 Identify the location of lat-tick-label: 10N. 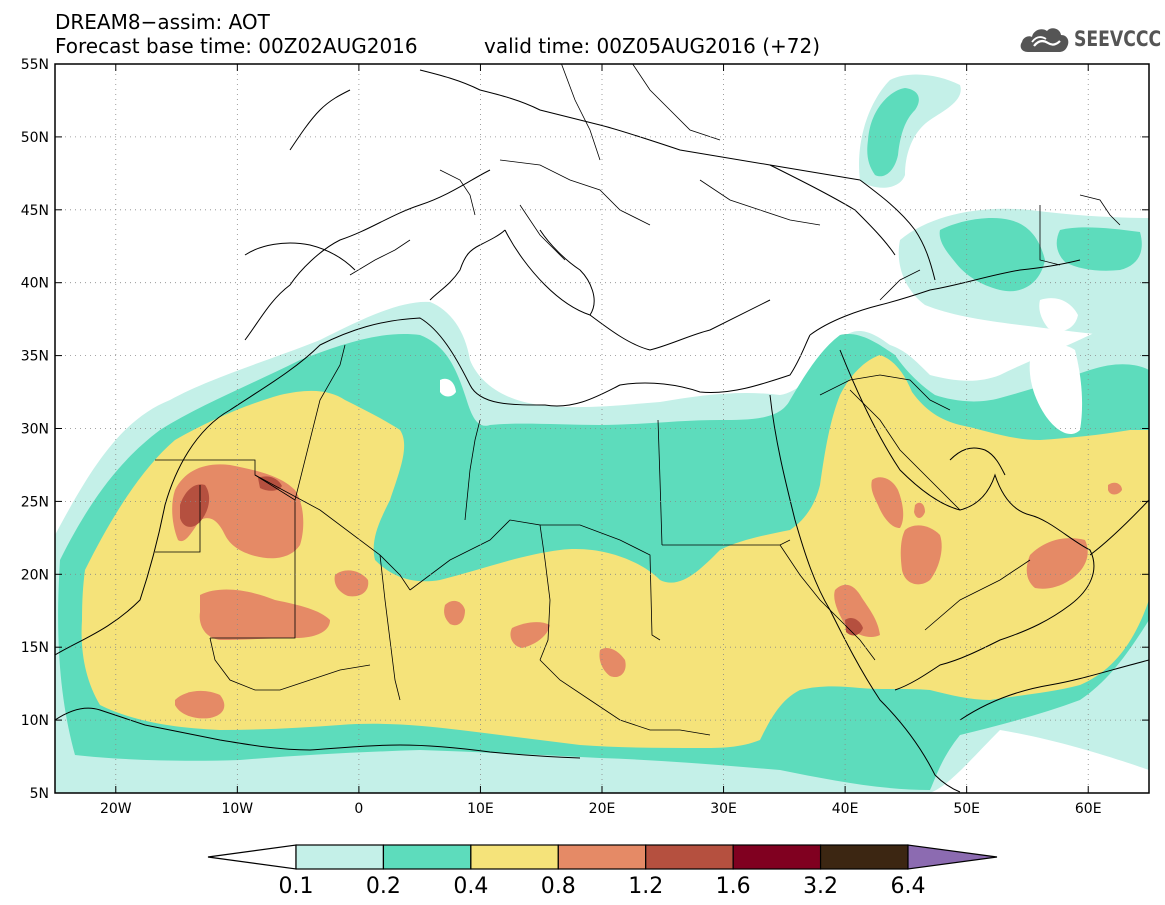
(35, 721).